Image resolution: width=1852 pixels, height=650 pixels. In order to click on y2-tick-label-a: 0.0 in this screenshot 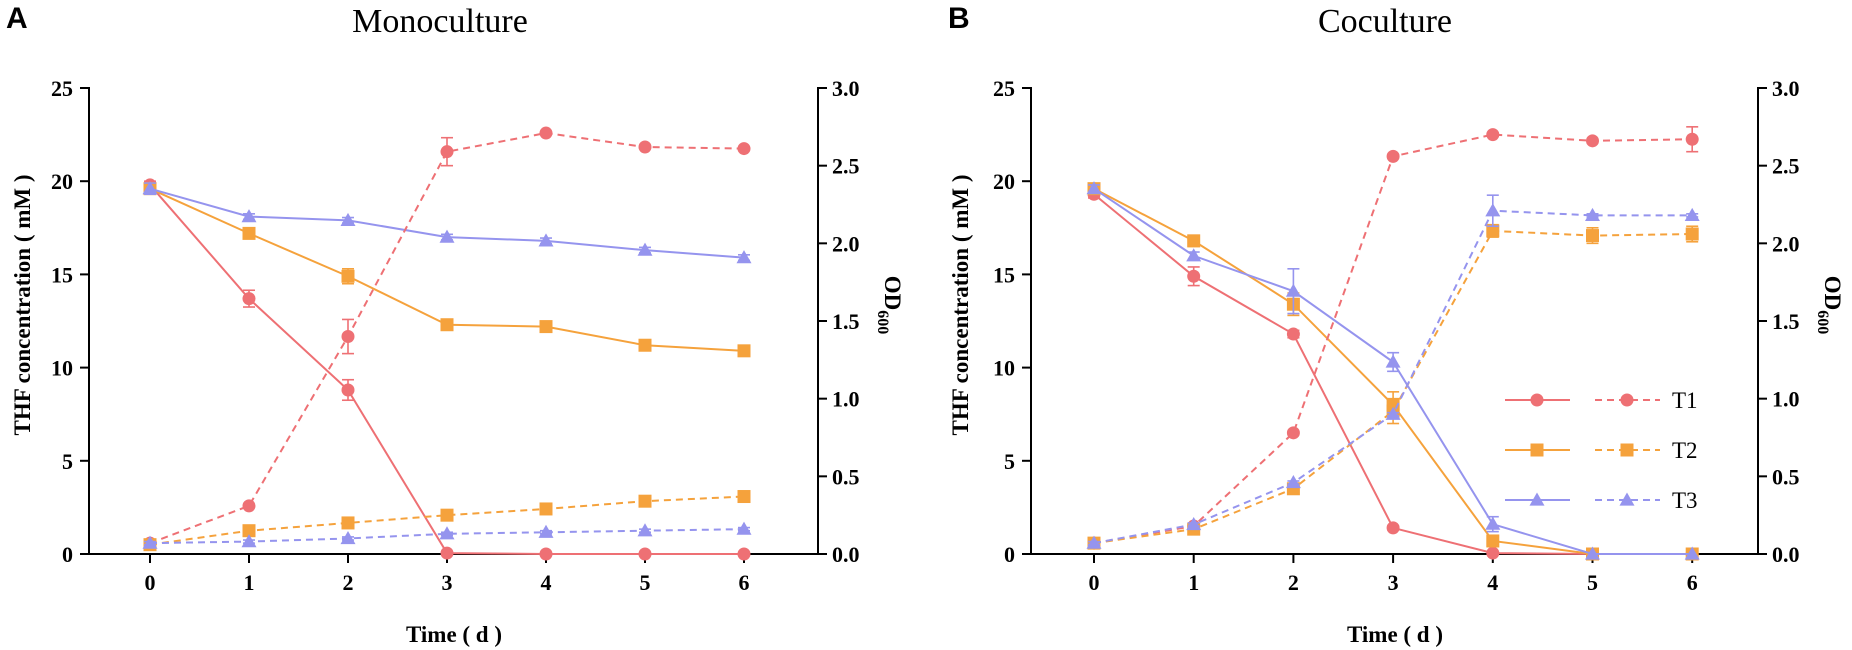, I will do `click(846, 554)`.